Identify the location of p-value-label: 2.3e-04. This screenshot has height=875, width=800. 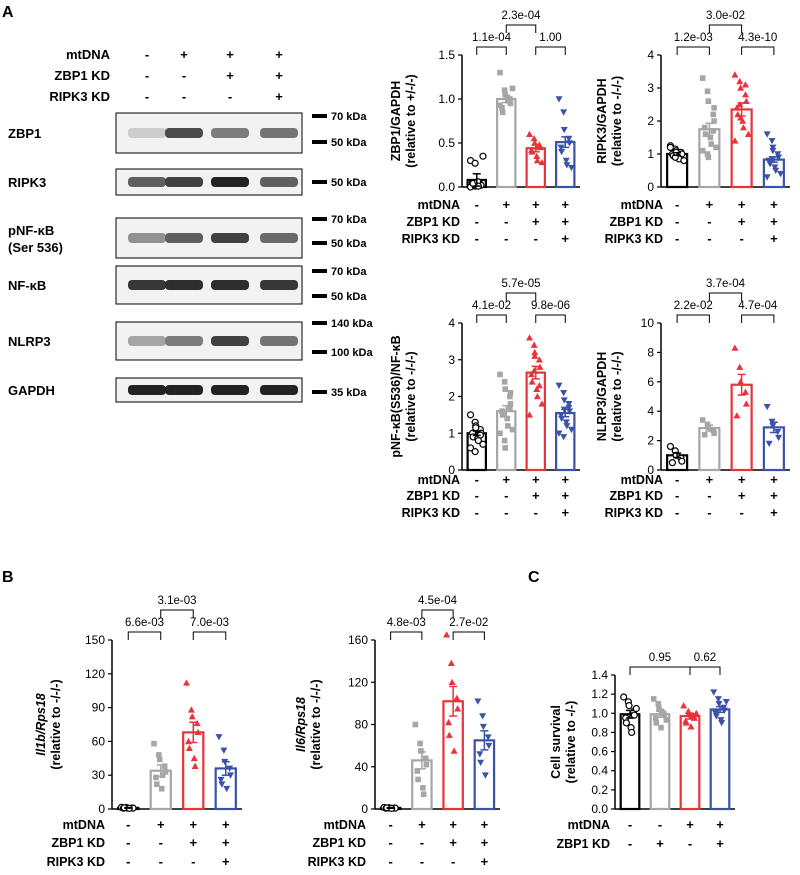
(521, 16).